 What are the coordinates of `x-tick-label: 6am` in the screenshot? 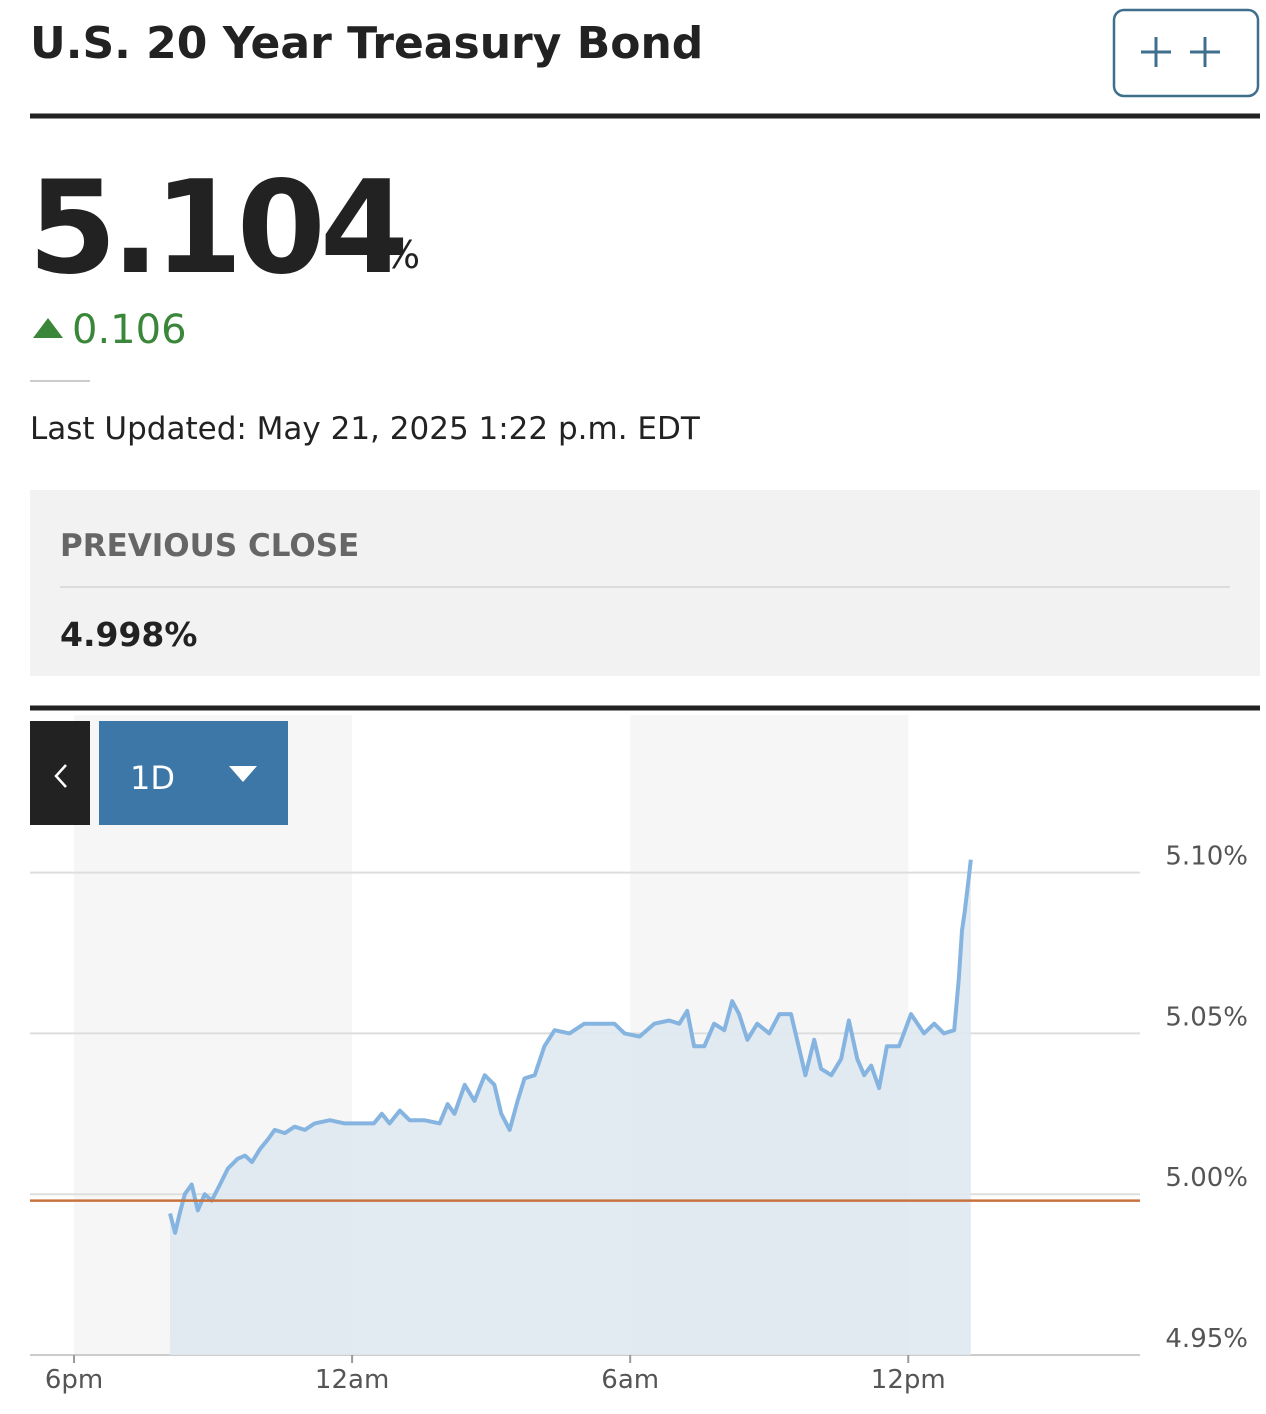 It's located at (630, 1380).